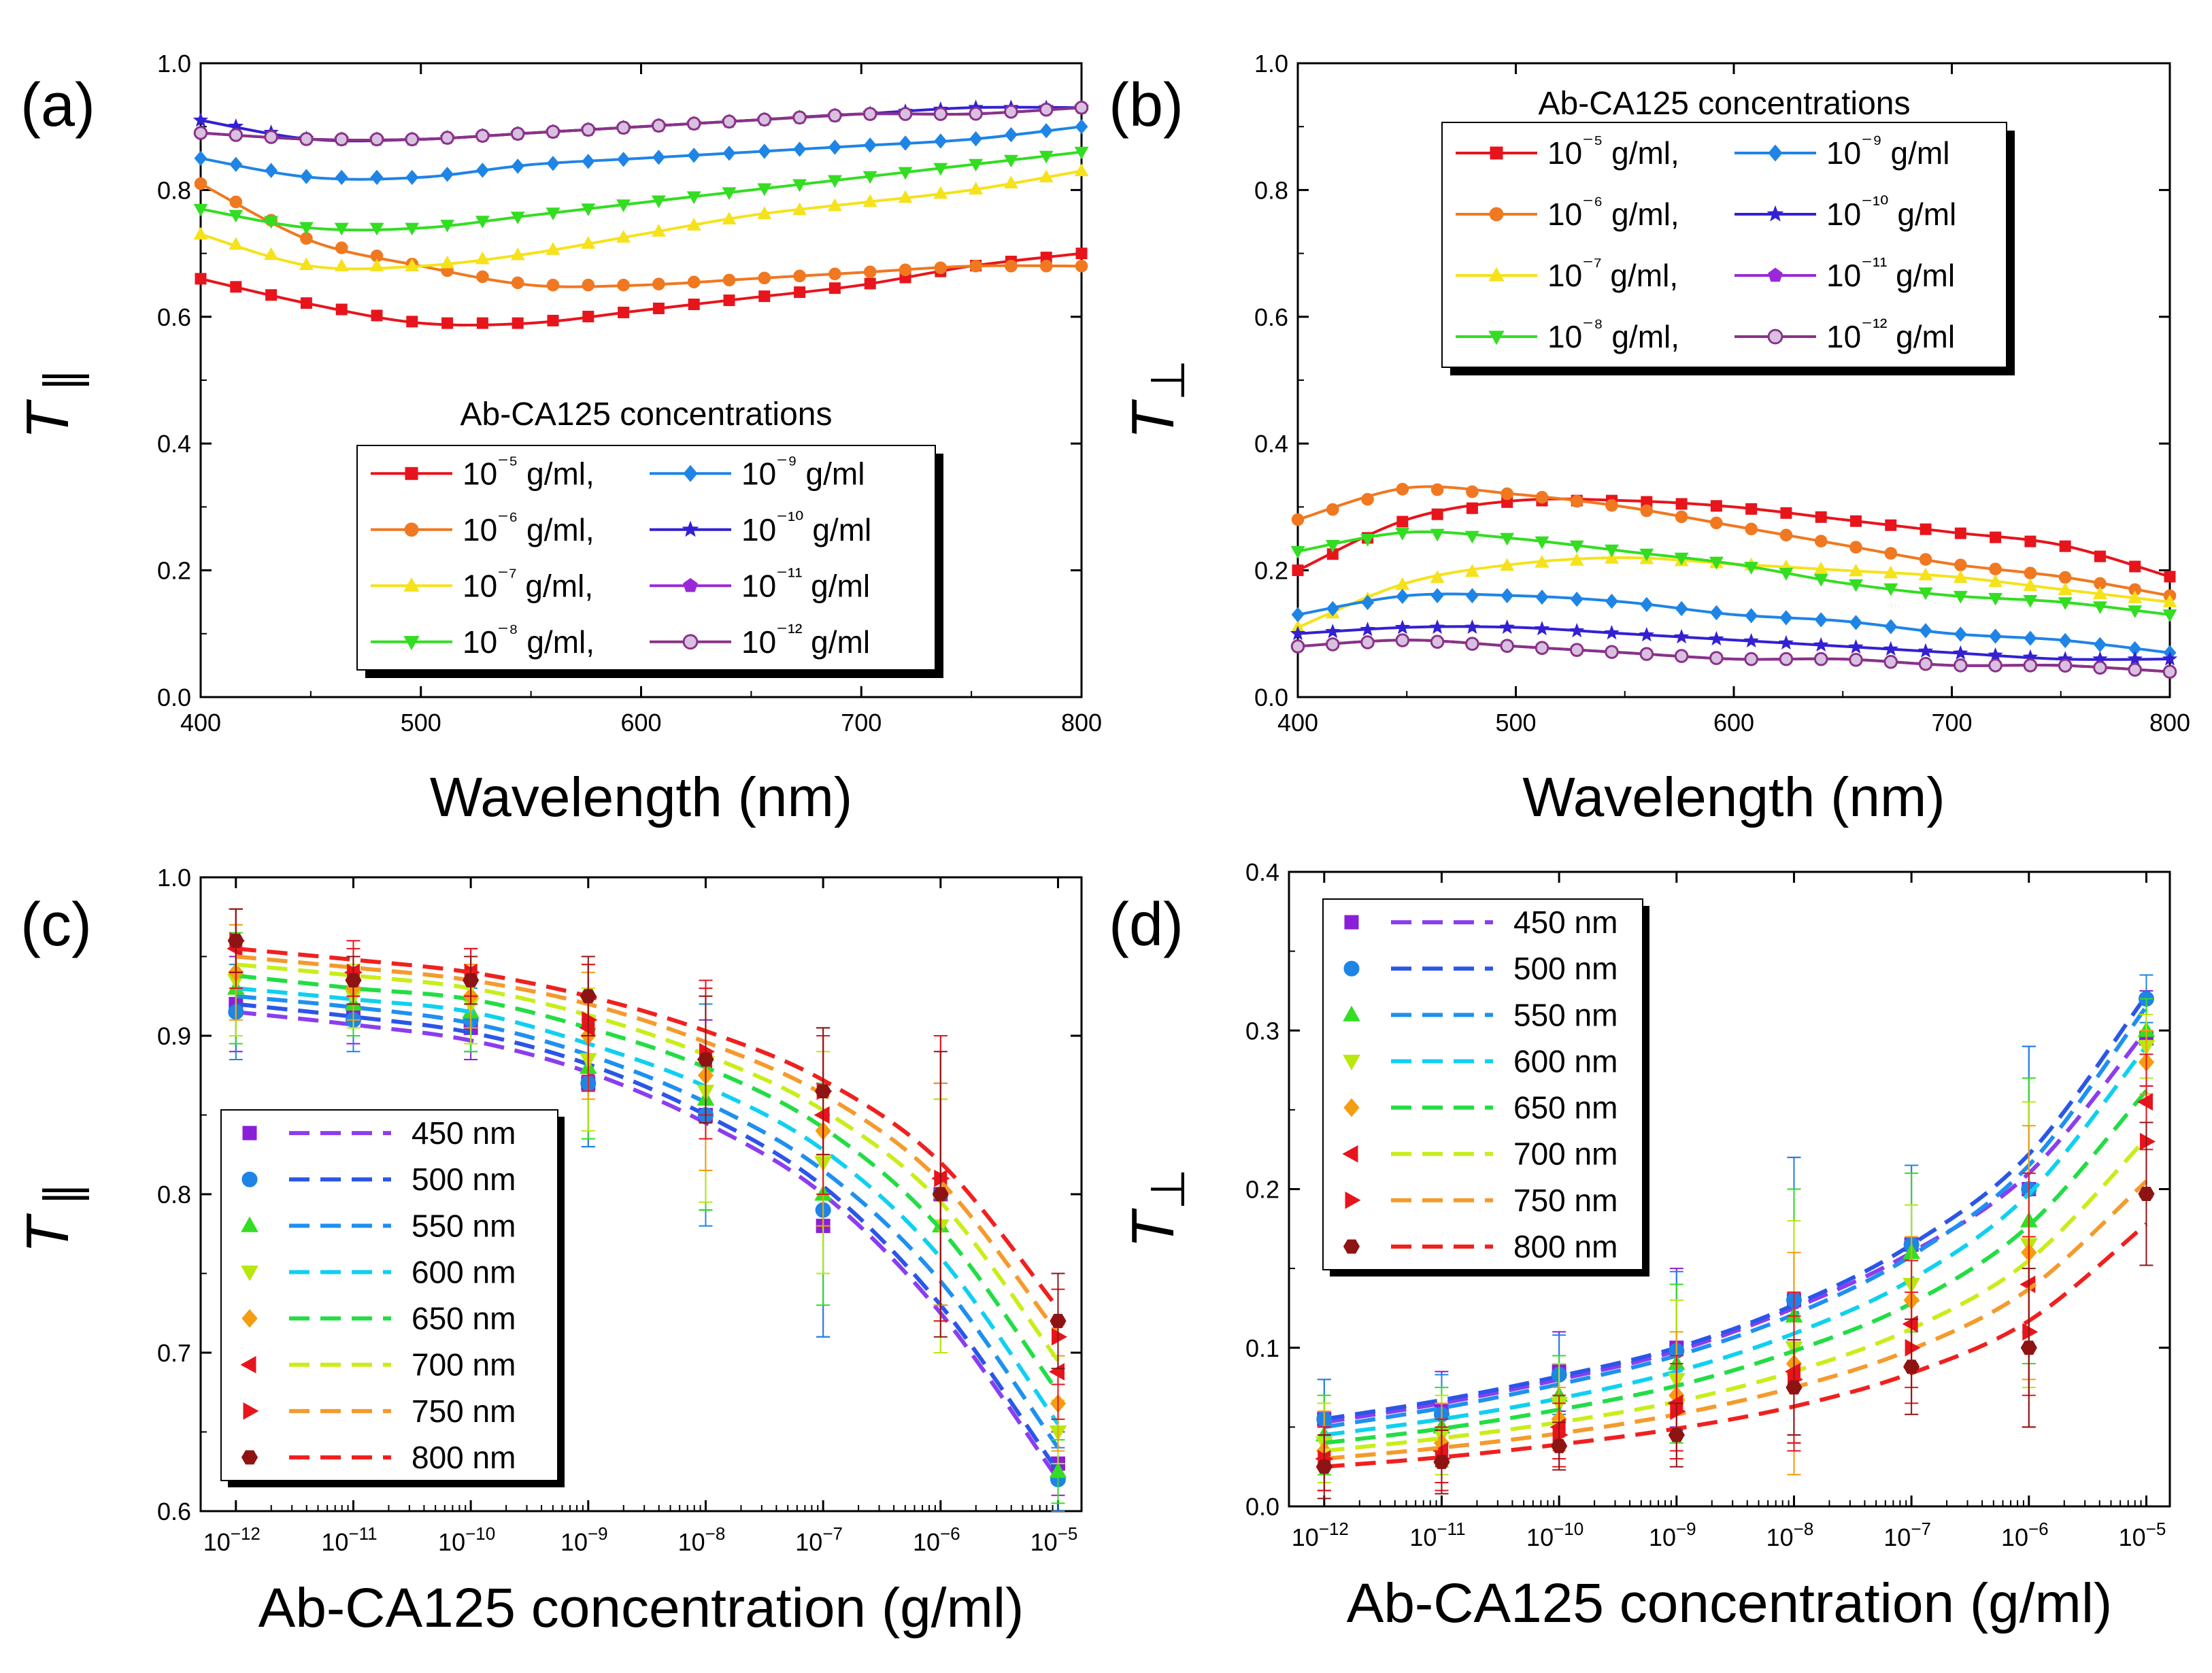 Image resolution: width=2212 pixels, height=1673 pixels. I want to click on y-axis-label-T: T, so click(1152, 1228).